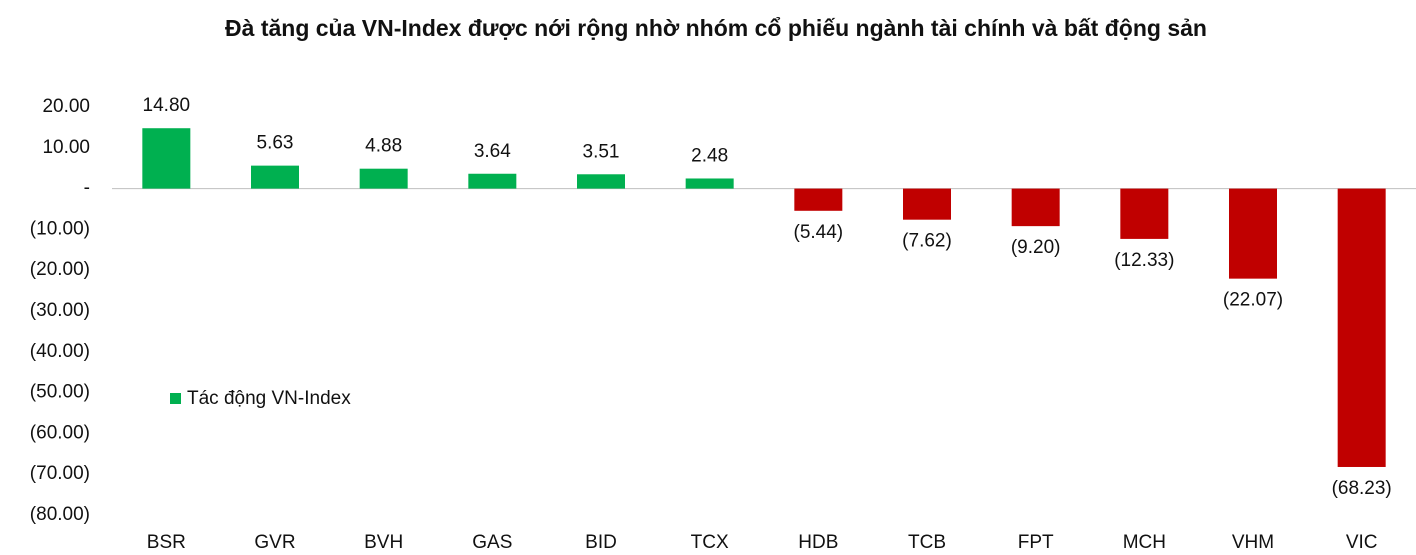  I want to click on x-tick-label: BSR, so click(166, 542).